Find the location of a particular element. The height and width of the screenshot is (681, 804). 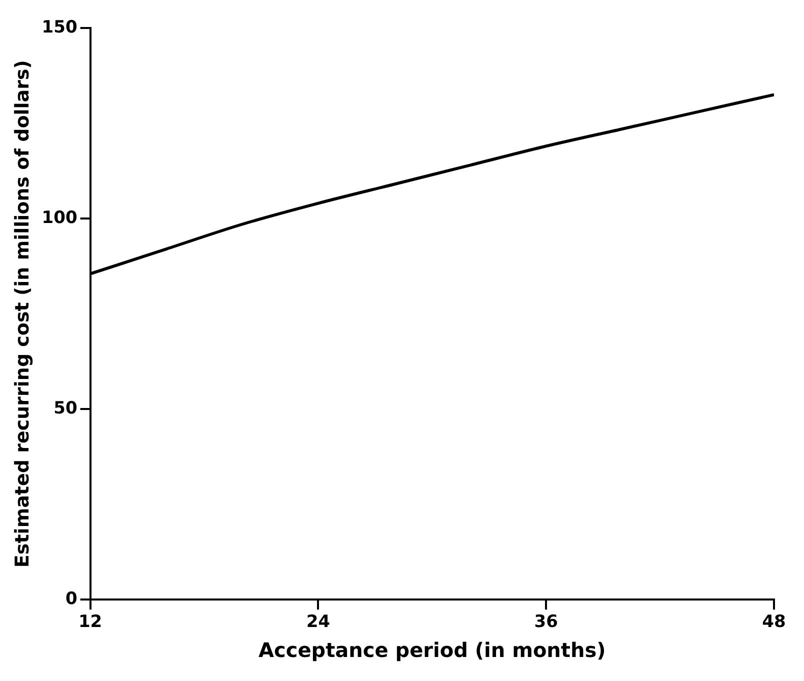

y-tick-label: 50 is located at coordinates (66, 408).